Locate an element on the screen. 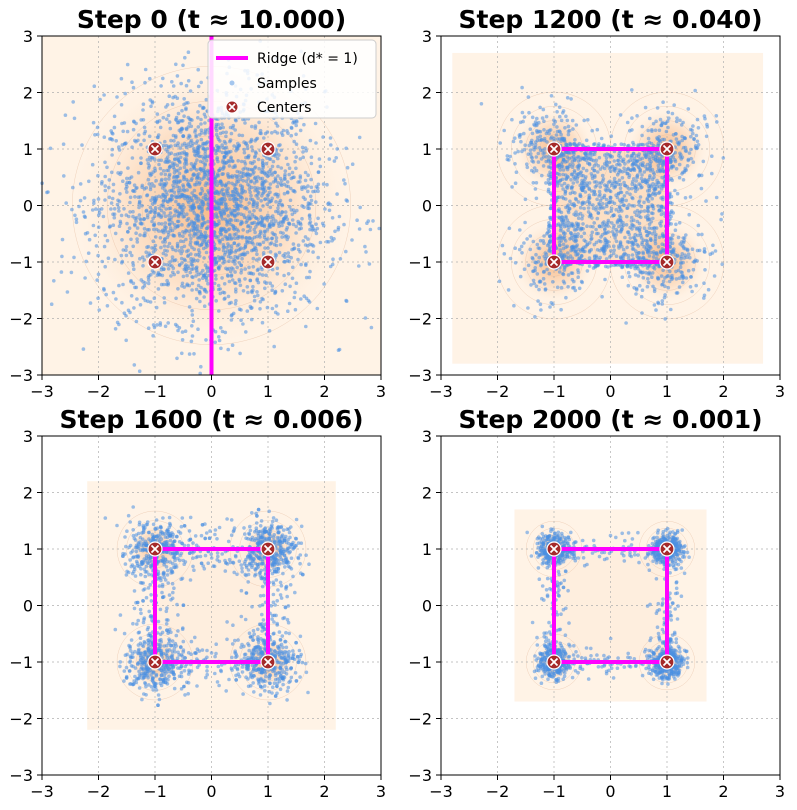 The height and width of the screenshot is (810, 797). centers-markers is located at coordinates (610, 205).